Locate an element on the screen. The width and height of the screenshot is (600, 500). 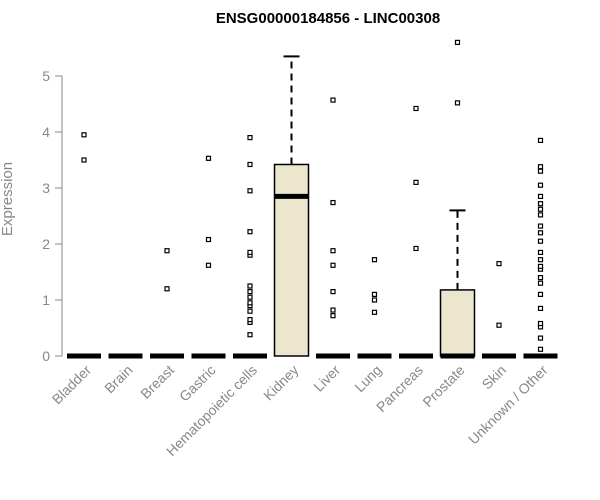
x-tick-label: Brain is located at coordinates (118, 379).